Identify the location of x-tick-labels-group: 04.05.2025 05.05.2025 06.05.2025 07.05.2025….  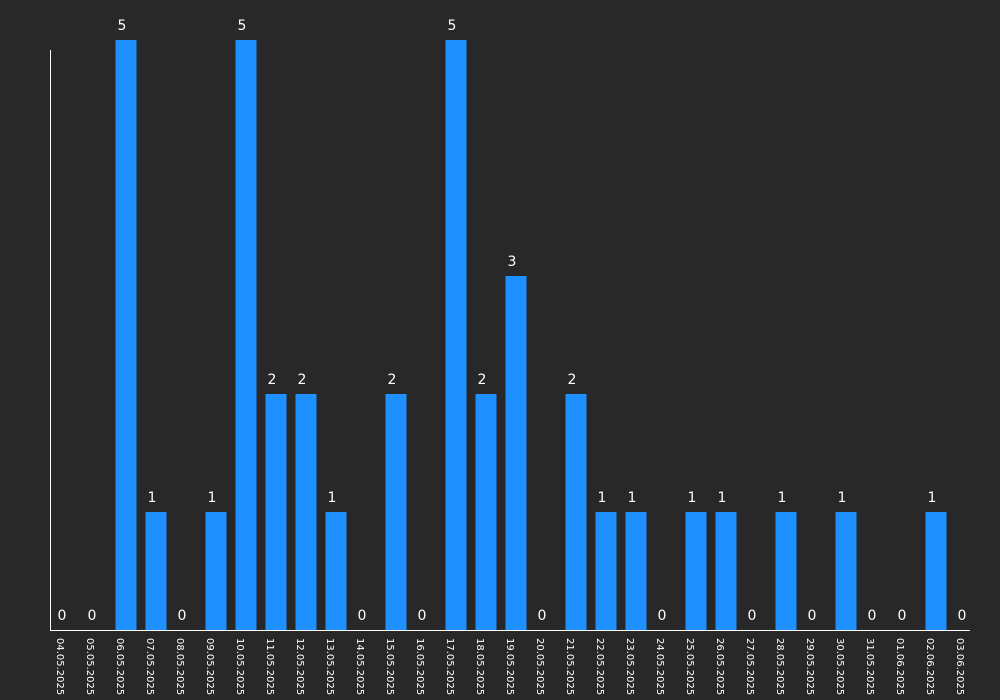
(509, 666).